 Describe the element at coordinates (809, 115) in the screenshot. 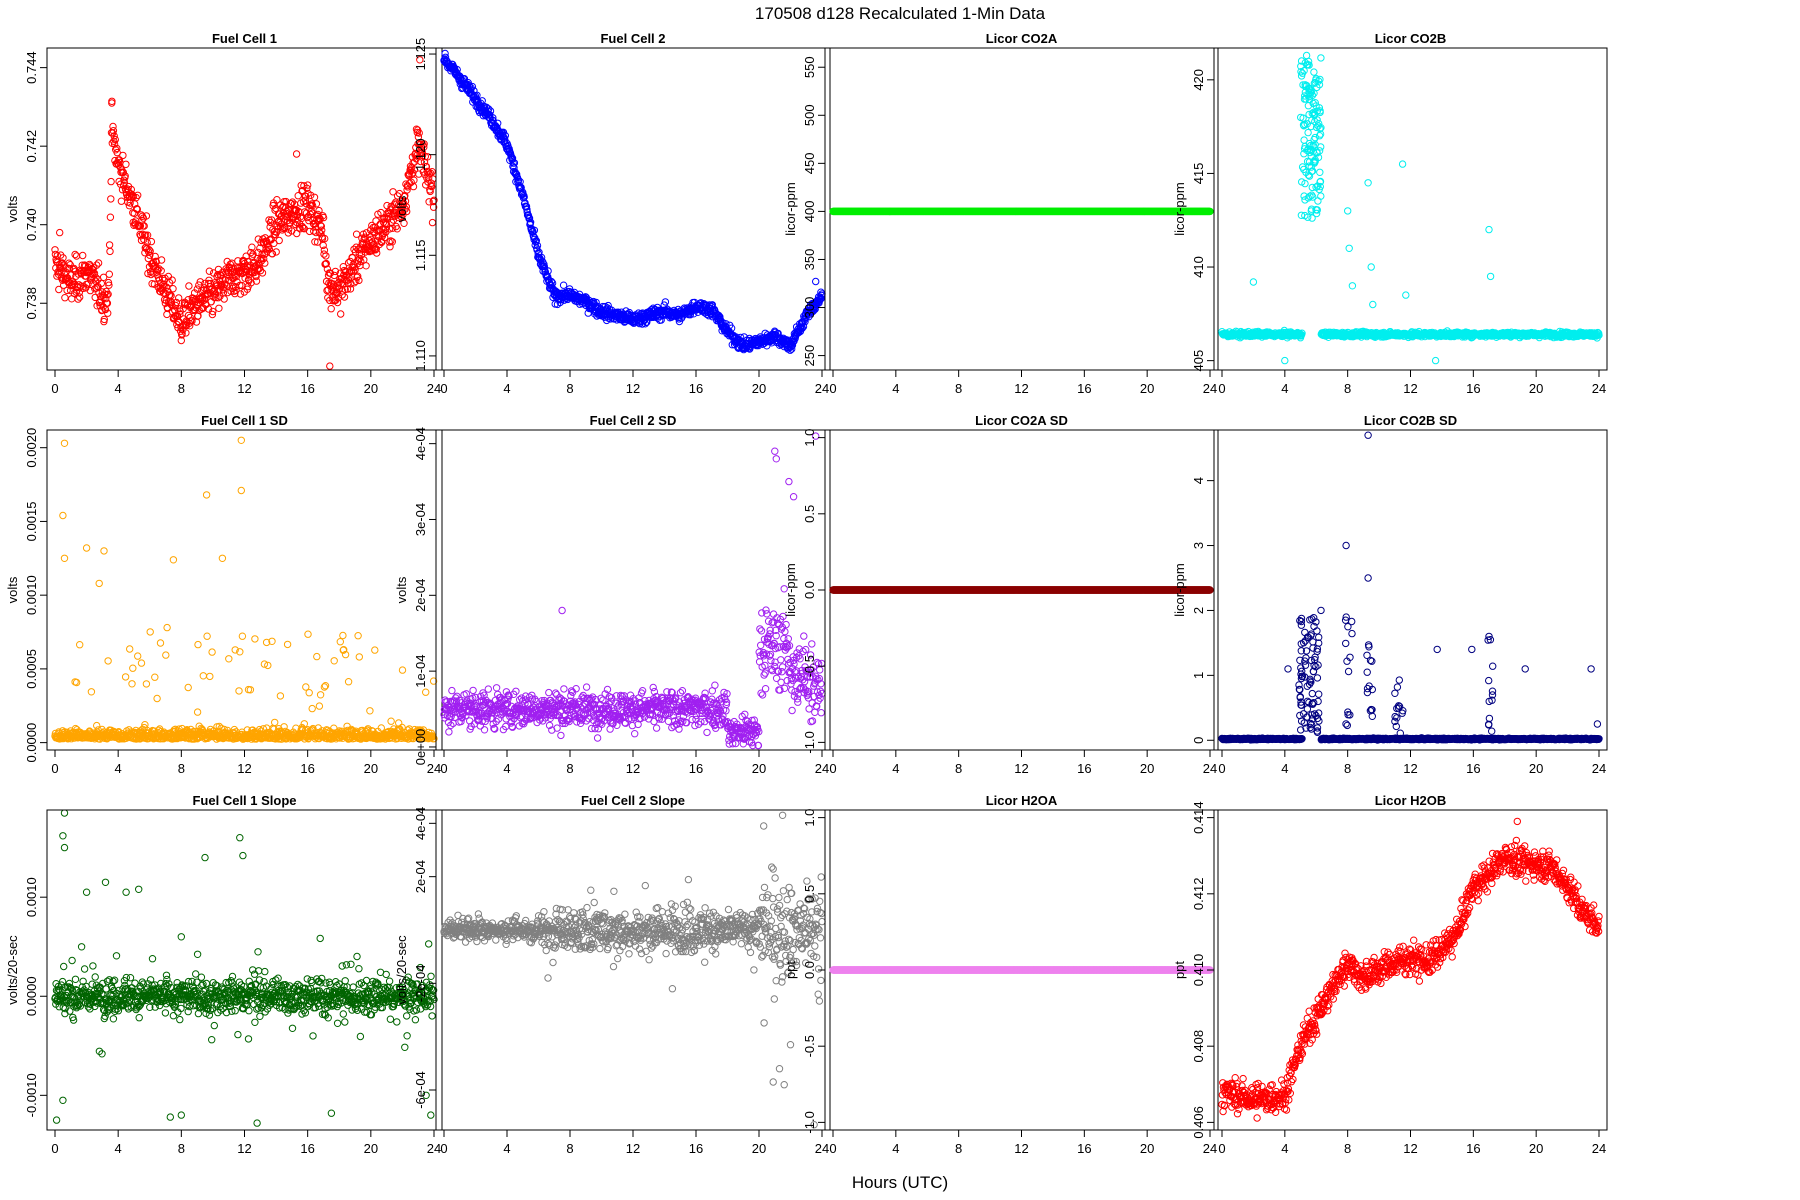

I see `y-tick-label: 500` at that location.